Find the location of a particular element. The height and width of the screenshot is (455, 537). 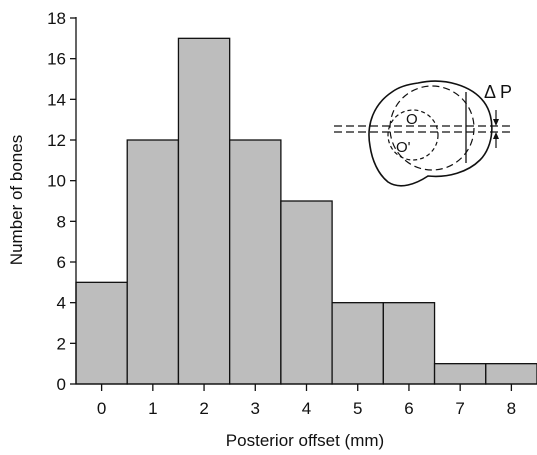

dashed-reference-circle-large is located at coordinates (432, 128).